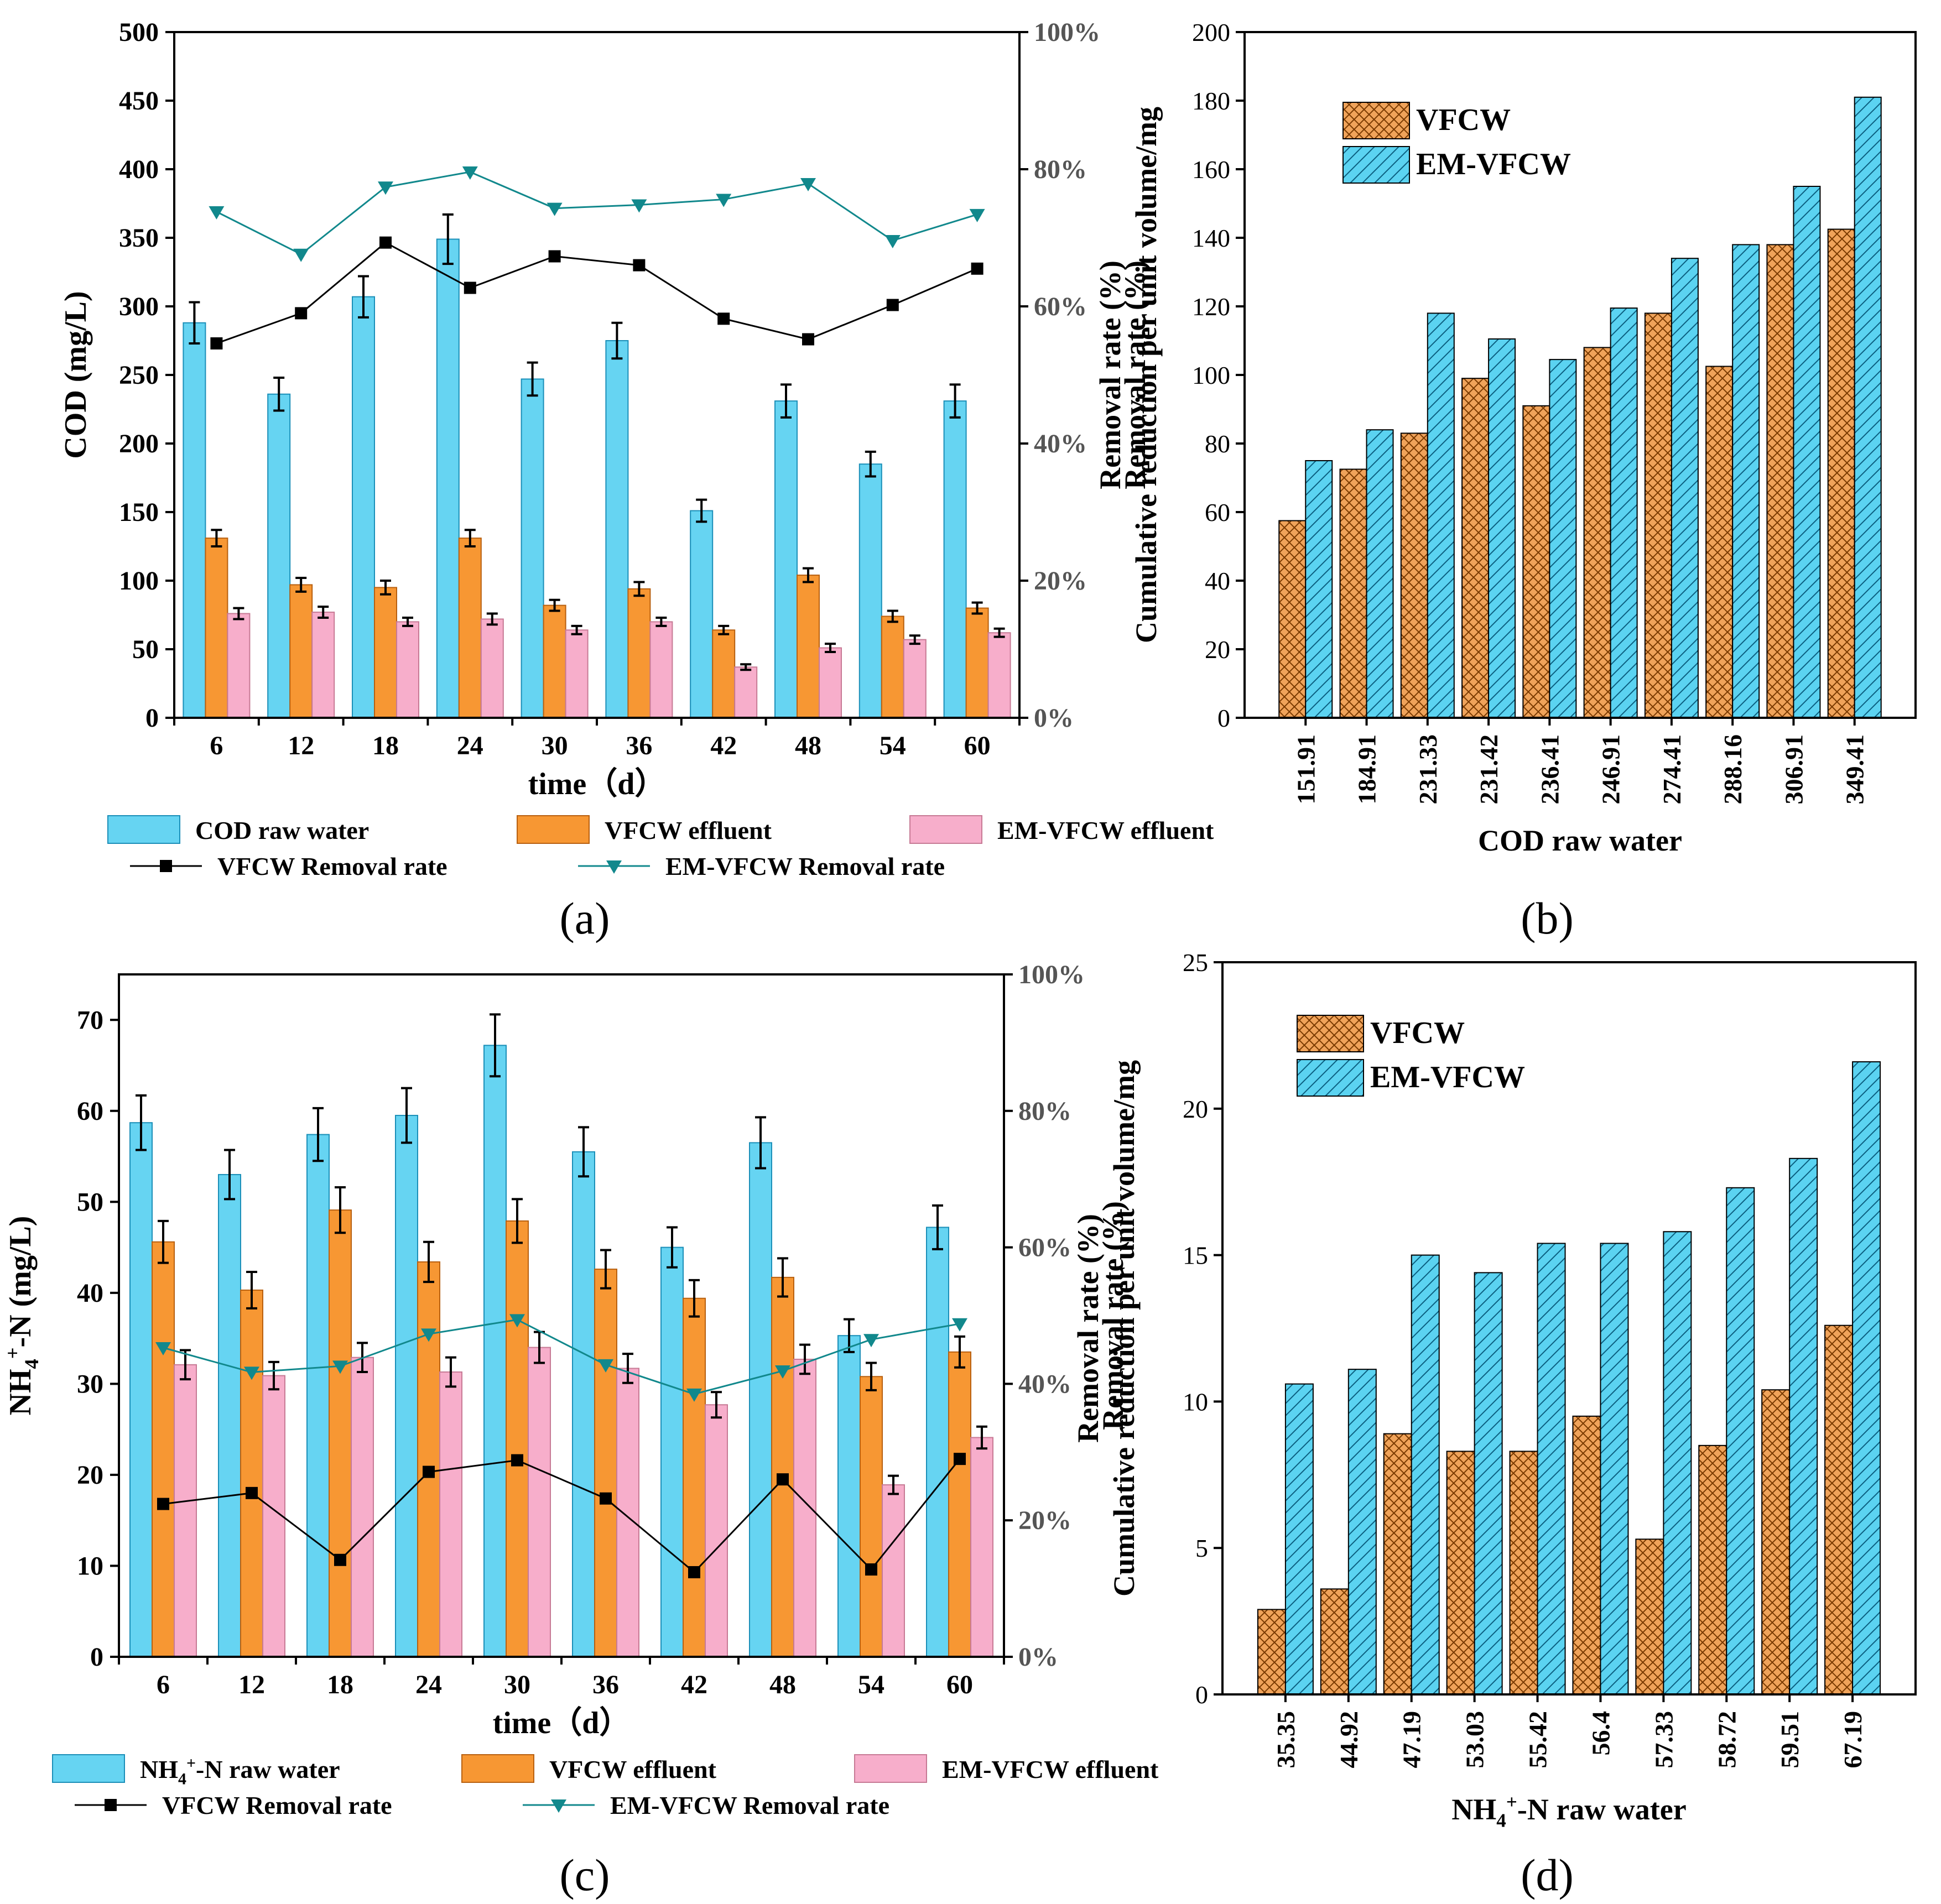 The width and height of the screenshot is (1941, 1904). Describe the element at coordinates (555, 746) in the screenshot. I see `xtick-label-a-4: 30` at that location.